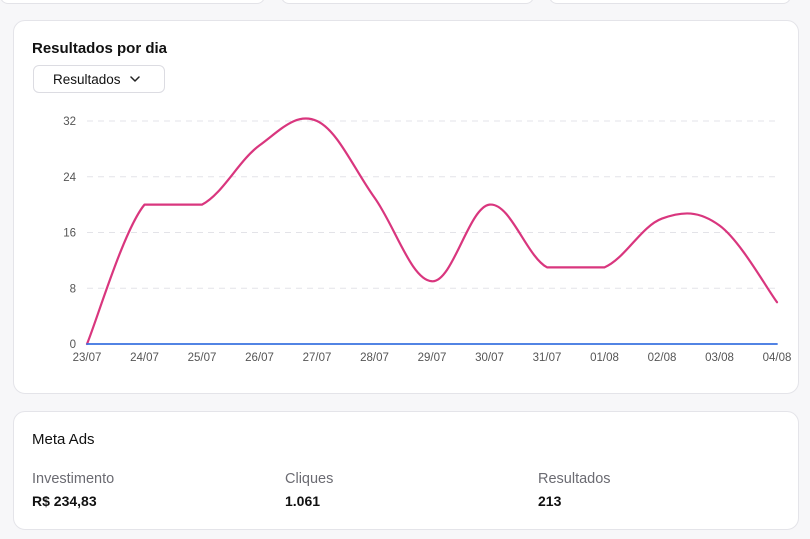  Describe the element at coordinates (63, 439) in the screenshot. I see `meta-ads-title: Meta Ads` at that location.